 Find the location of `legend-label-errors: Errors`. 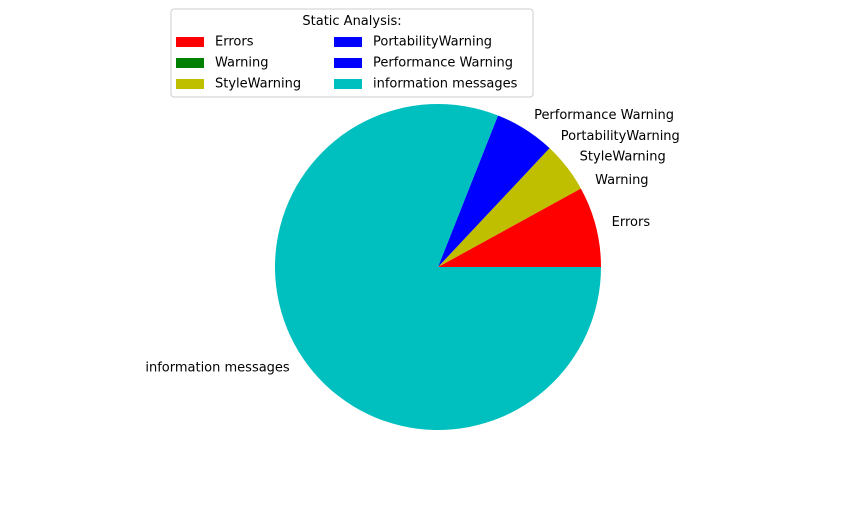

legend-label-errors: Errors is located at coordinates (234, 42).